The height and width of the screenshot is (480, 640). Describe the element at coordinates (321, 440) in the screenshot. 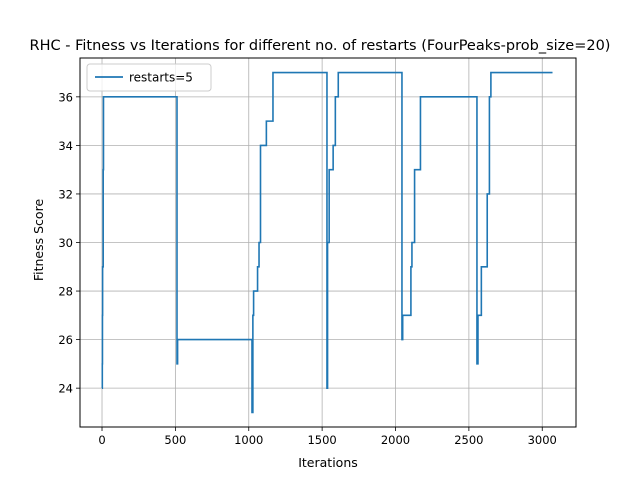

I see `x-tick-label: 1500` at that location.